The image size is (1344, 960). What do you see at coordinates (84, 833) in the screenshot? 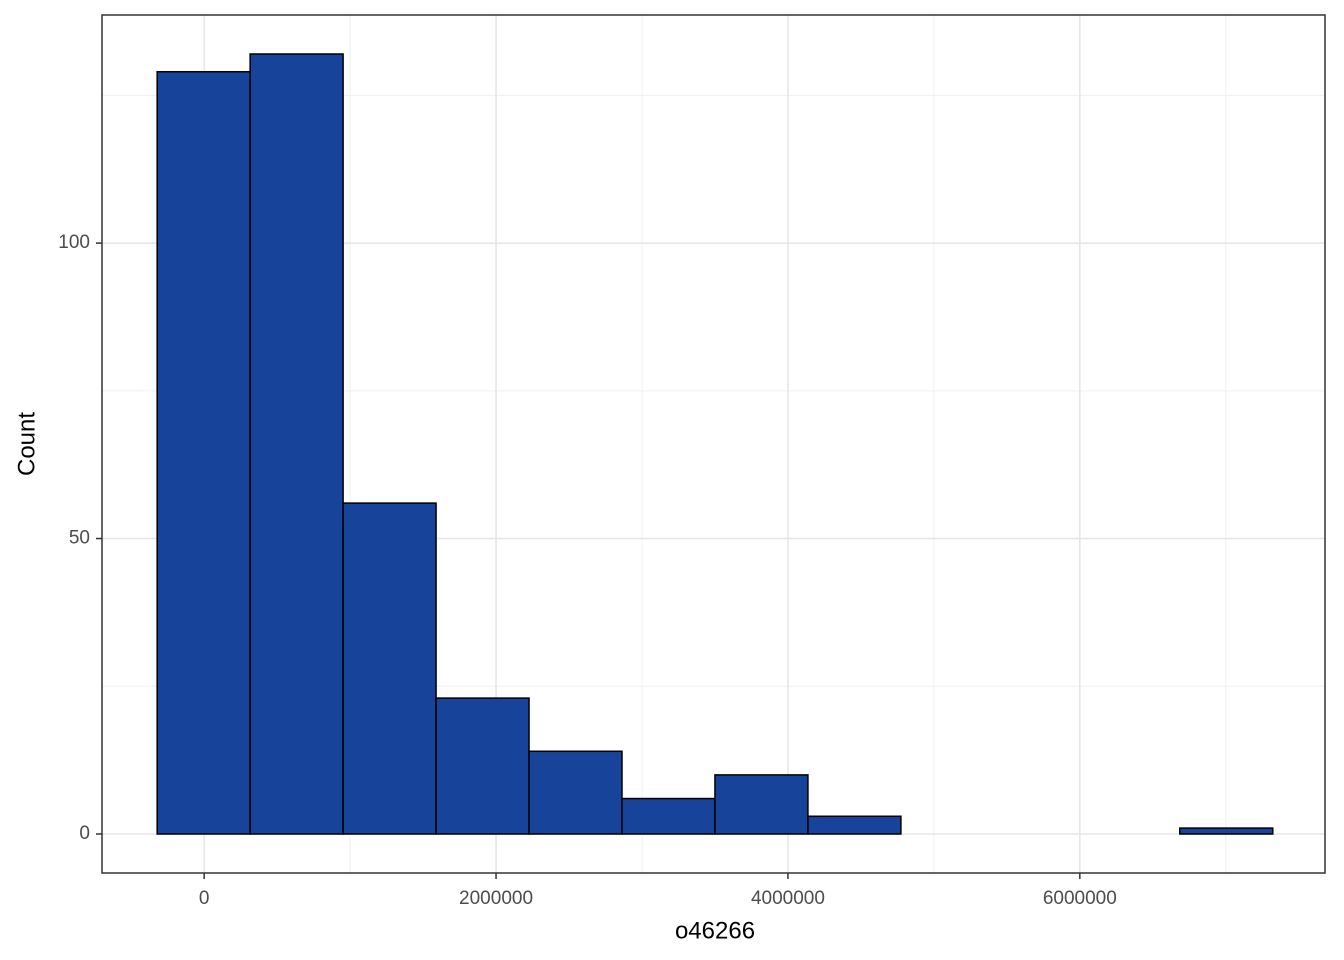
I see `y-tick-label: 0` at bounding box center [84, 833].